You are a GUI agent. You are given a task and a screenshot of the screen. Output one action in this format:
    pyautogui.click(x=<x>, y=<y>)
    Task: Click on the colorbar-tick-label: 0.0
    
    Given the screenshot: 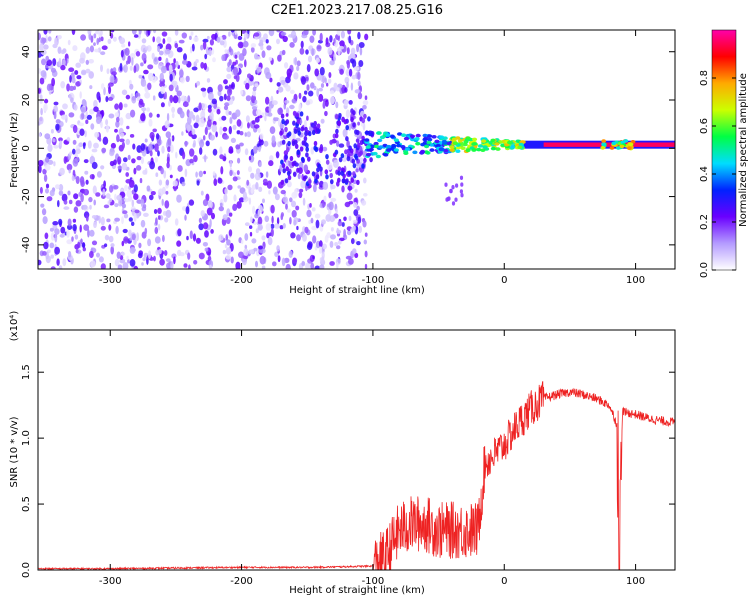 What is the action you would take?
    pyautogui.click(x=704, y=270)
    